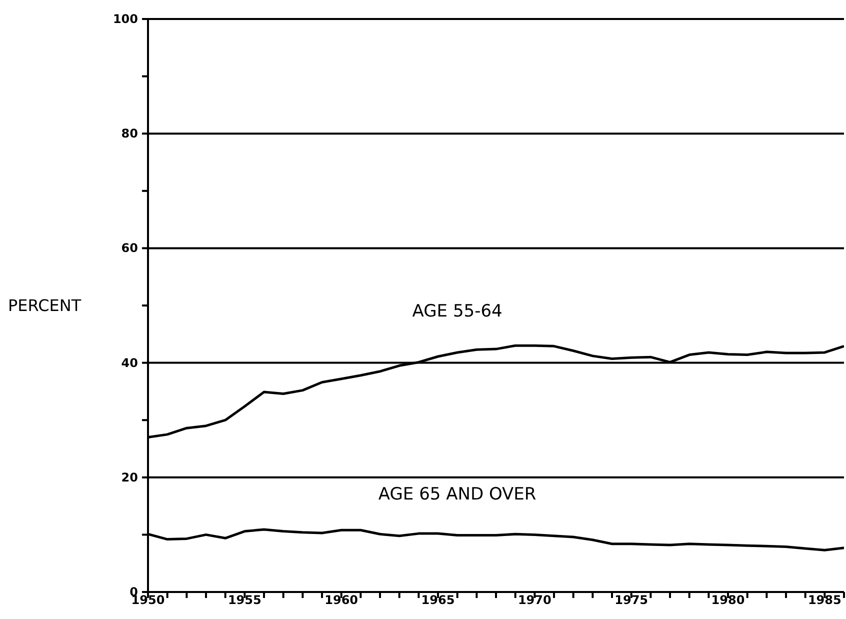 This screenshot has height=619, width=846. What do you see at coordinates (341, 600) in the screenshot?
I see `x-tick-label: 1960` at bounding box center [341, 600].